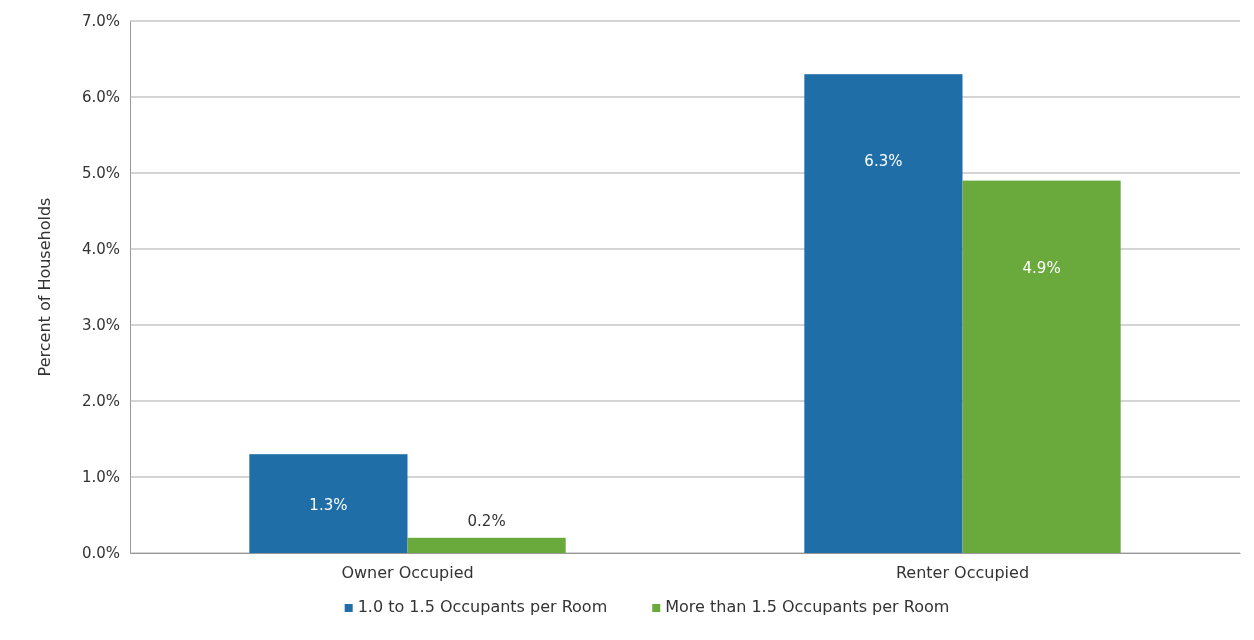 This screenshot has height=640, width=1254. I want to click on y-tick-label: 6.0%, so click(100, 97).